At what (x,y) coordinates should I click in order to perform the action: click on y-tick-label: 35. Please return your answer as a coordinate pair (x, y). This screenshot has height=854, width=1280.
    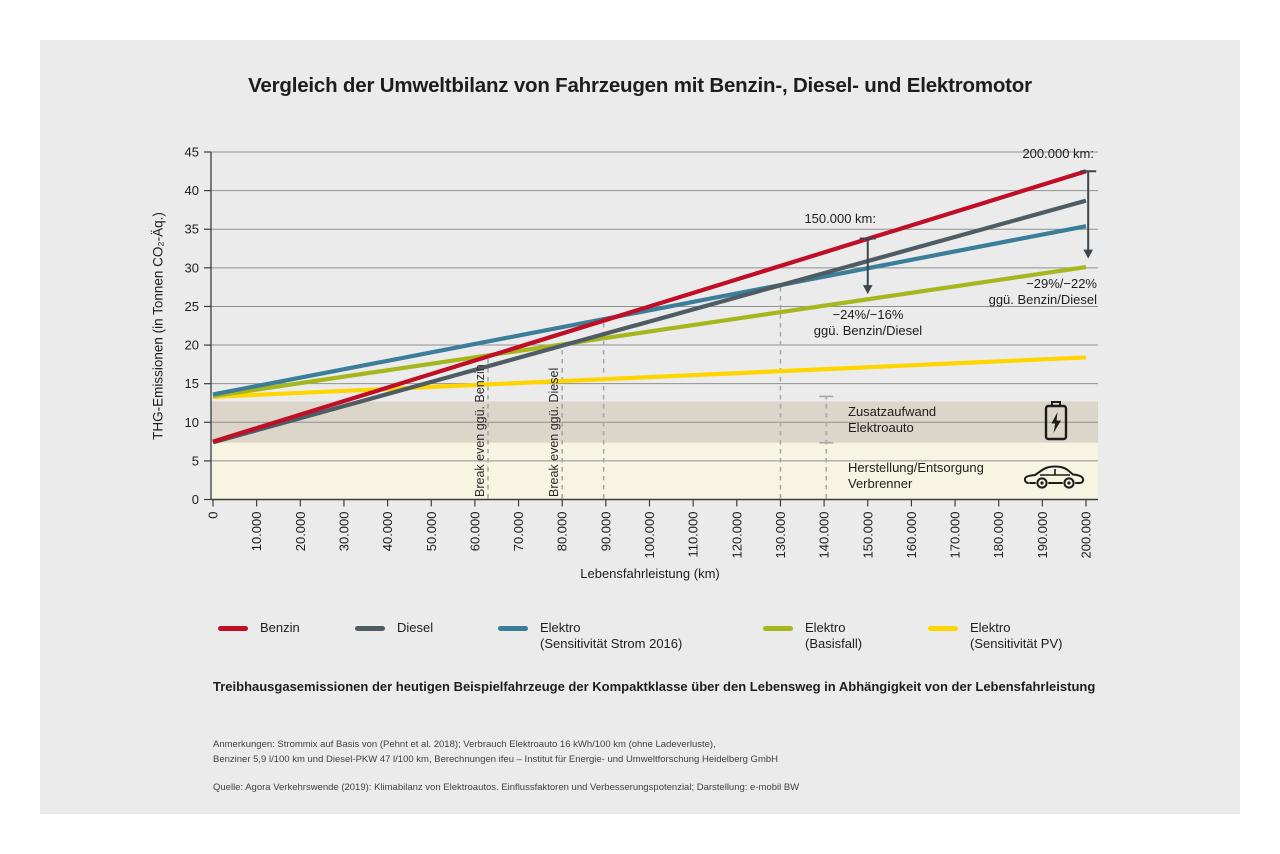
    Looking at the image, I should click on (192, 229).